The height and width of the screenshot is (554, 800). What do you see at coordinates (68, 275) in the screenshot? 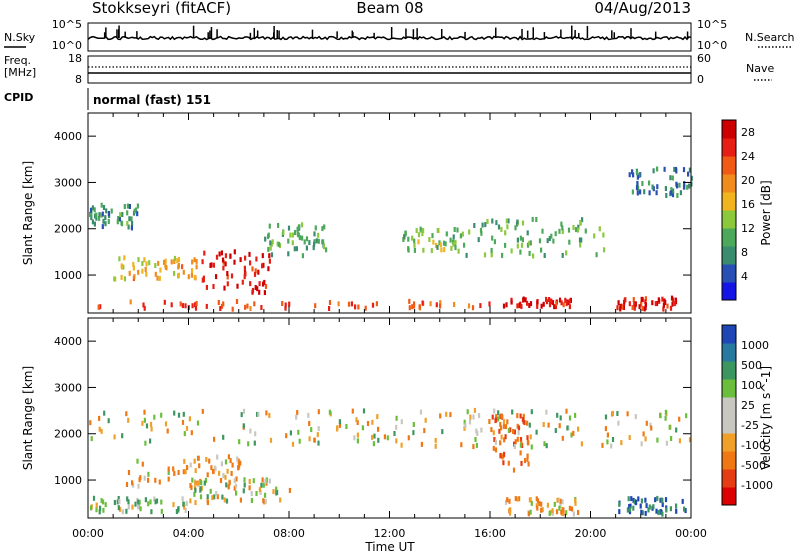
I see `y-tick-label: 1000` at bounding box center [68, 275].